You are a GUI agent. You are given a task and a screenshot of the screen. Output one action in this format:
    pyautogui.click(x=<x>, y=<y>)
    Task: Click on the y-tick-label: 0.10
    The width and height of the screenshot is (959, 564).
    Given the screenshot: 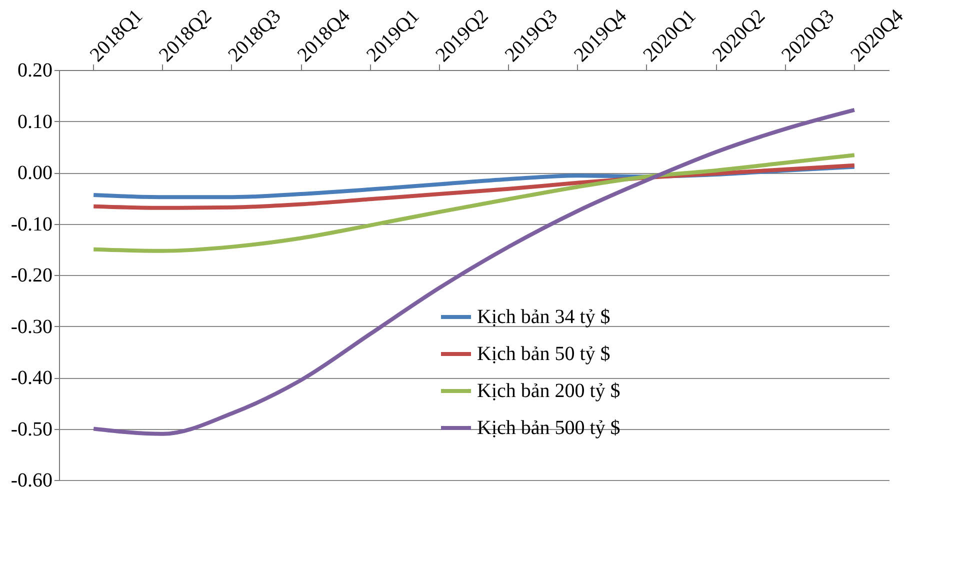 What is the action you would take?
    pyautogui.click(x=35, y=121)
    